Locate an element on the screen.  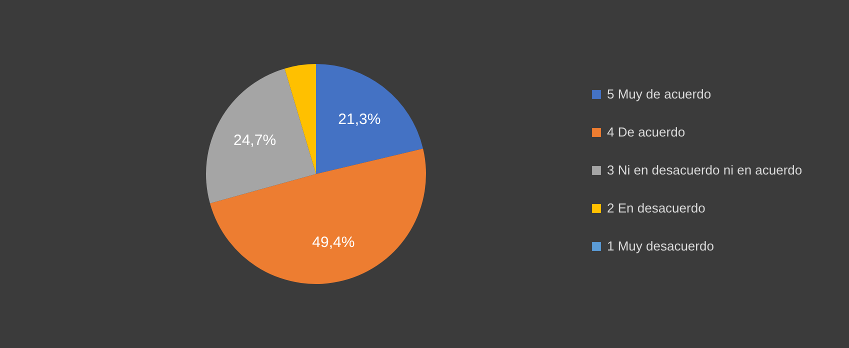
legend-label: 1 Muy desacuerdo is located at coordinates (660, 246).